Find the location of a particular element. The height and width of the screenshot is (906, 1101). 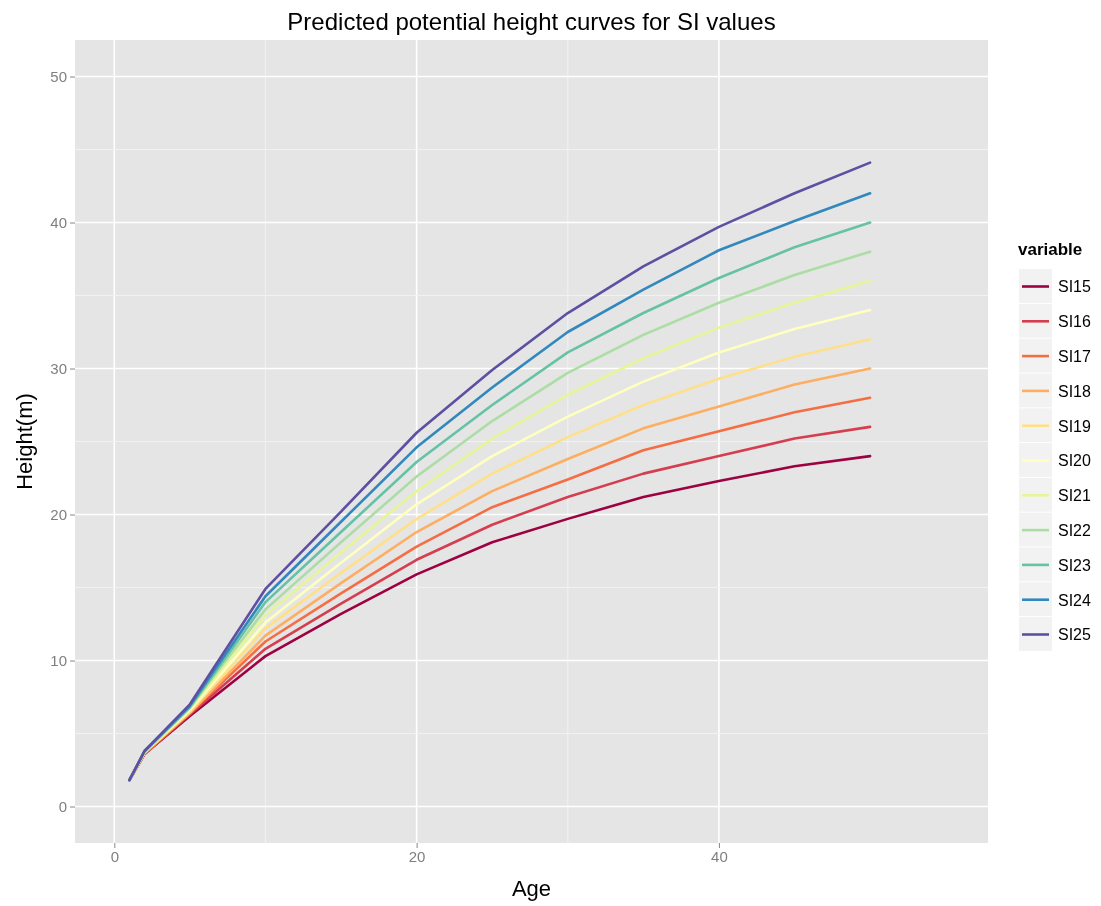

legend-label: SI22 is located at coordinates (1075, 531).